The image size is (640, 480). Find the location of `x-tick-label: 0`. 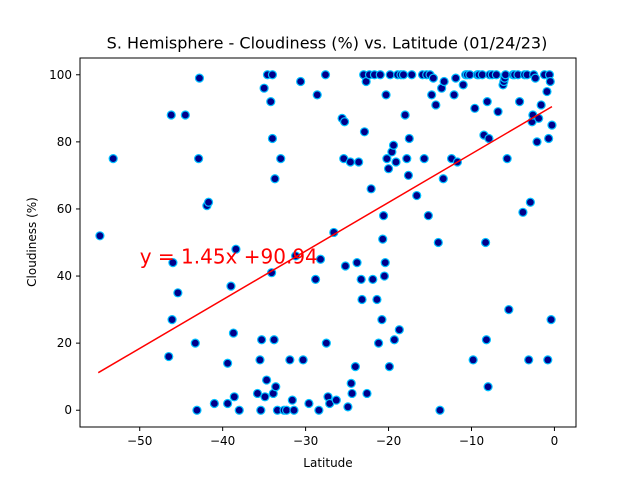

x-tick-label: 0 is located at coordinates (555, 441).